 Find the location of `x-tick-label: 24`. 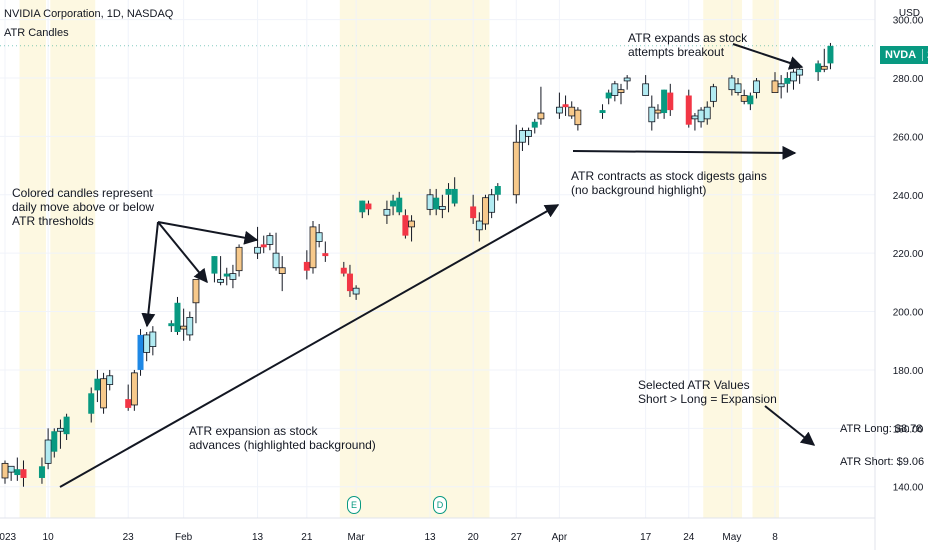

x-tick-label: 24 is located at coordinates (689, 537).